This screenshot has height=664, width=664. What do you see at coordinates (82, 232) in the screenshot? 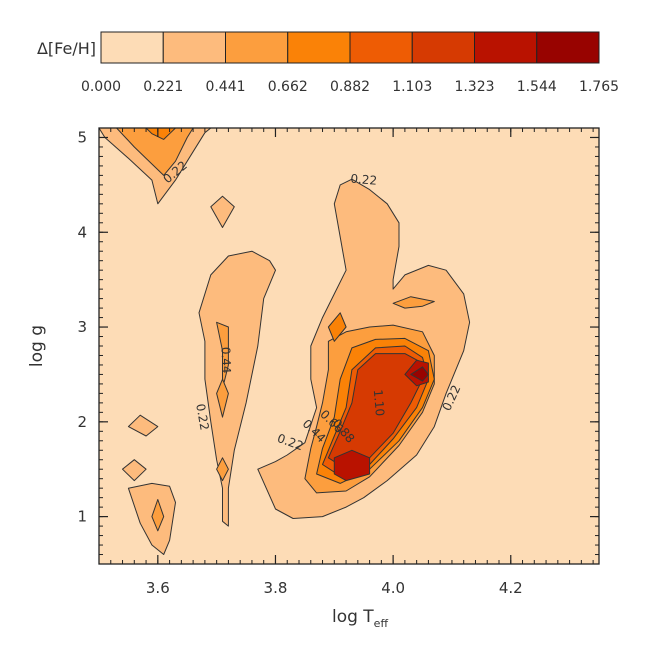
I see `y-tick-label: 4` at bounding box center [82, 232].